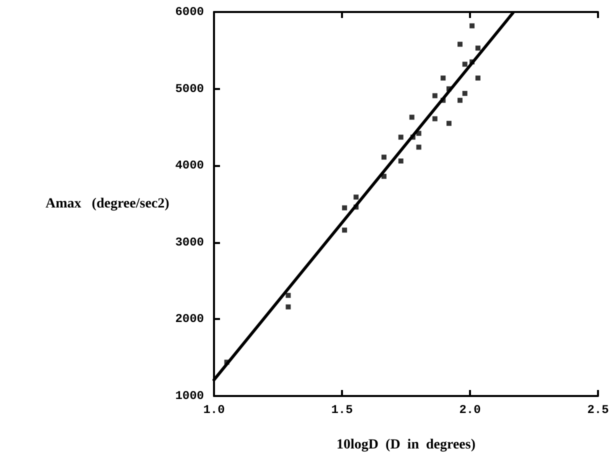  What do you see at coordinates (189, 12) in the screenshot?
I see `y-tick-label: 6000` at bounding box center [189, 12].